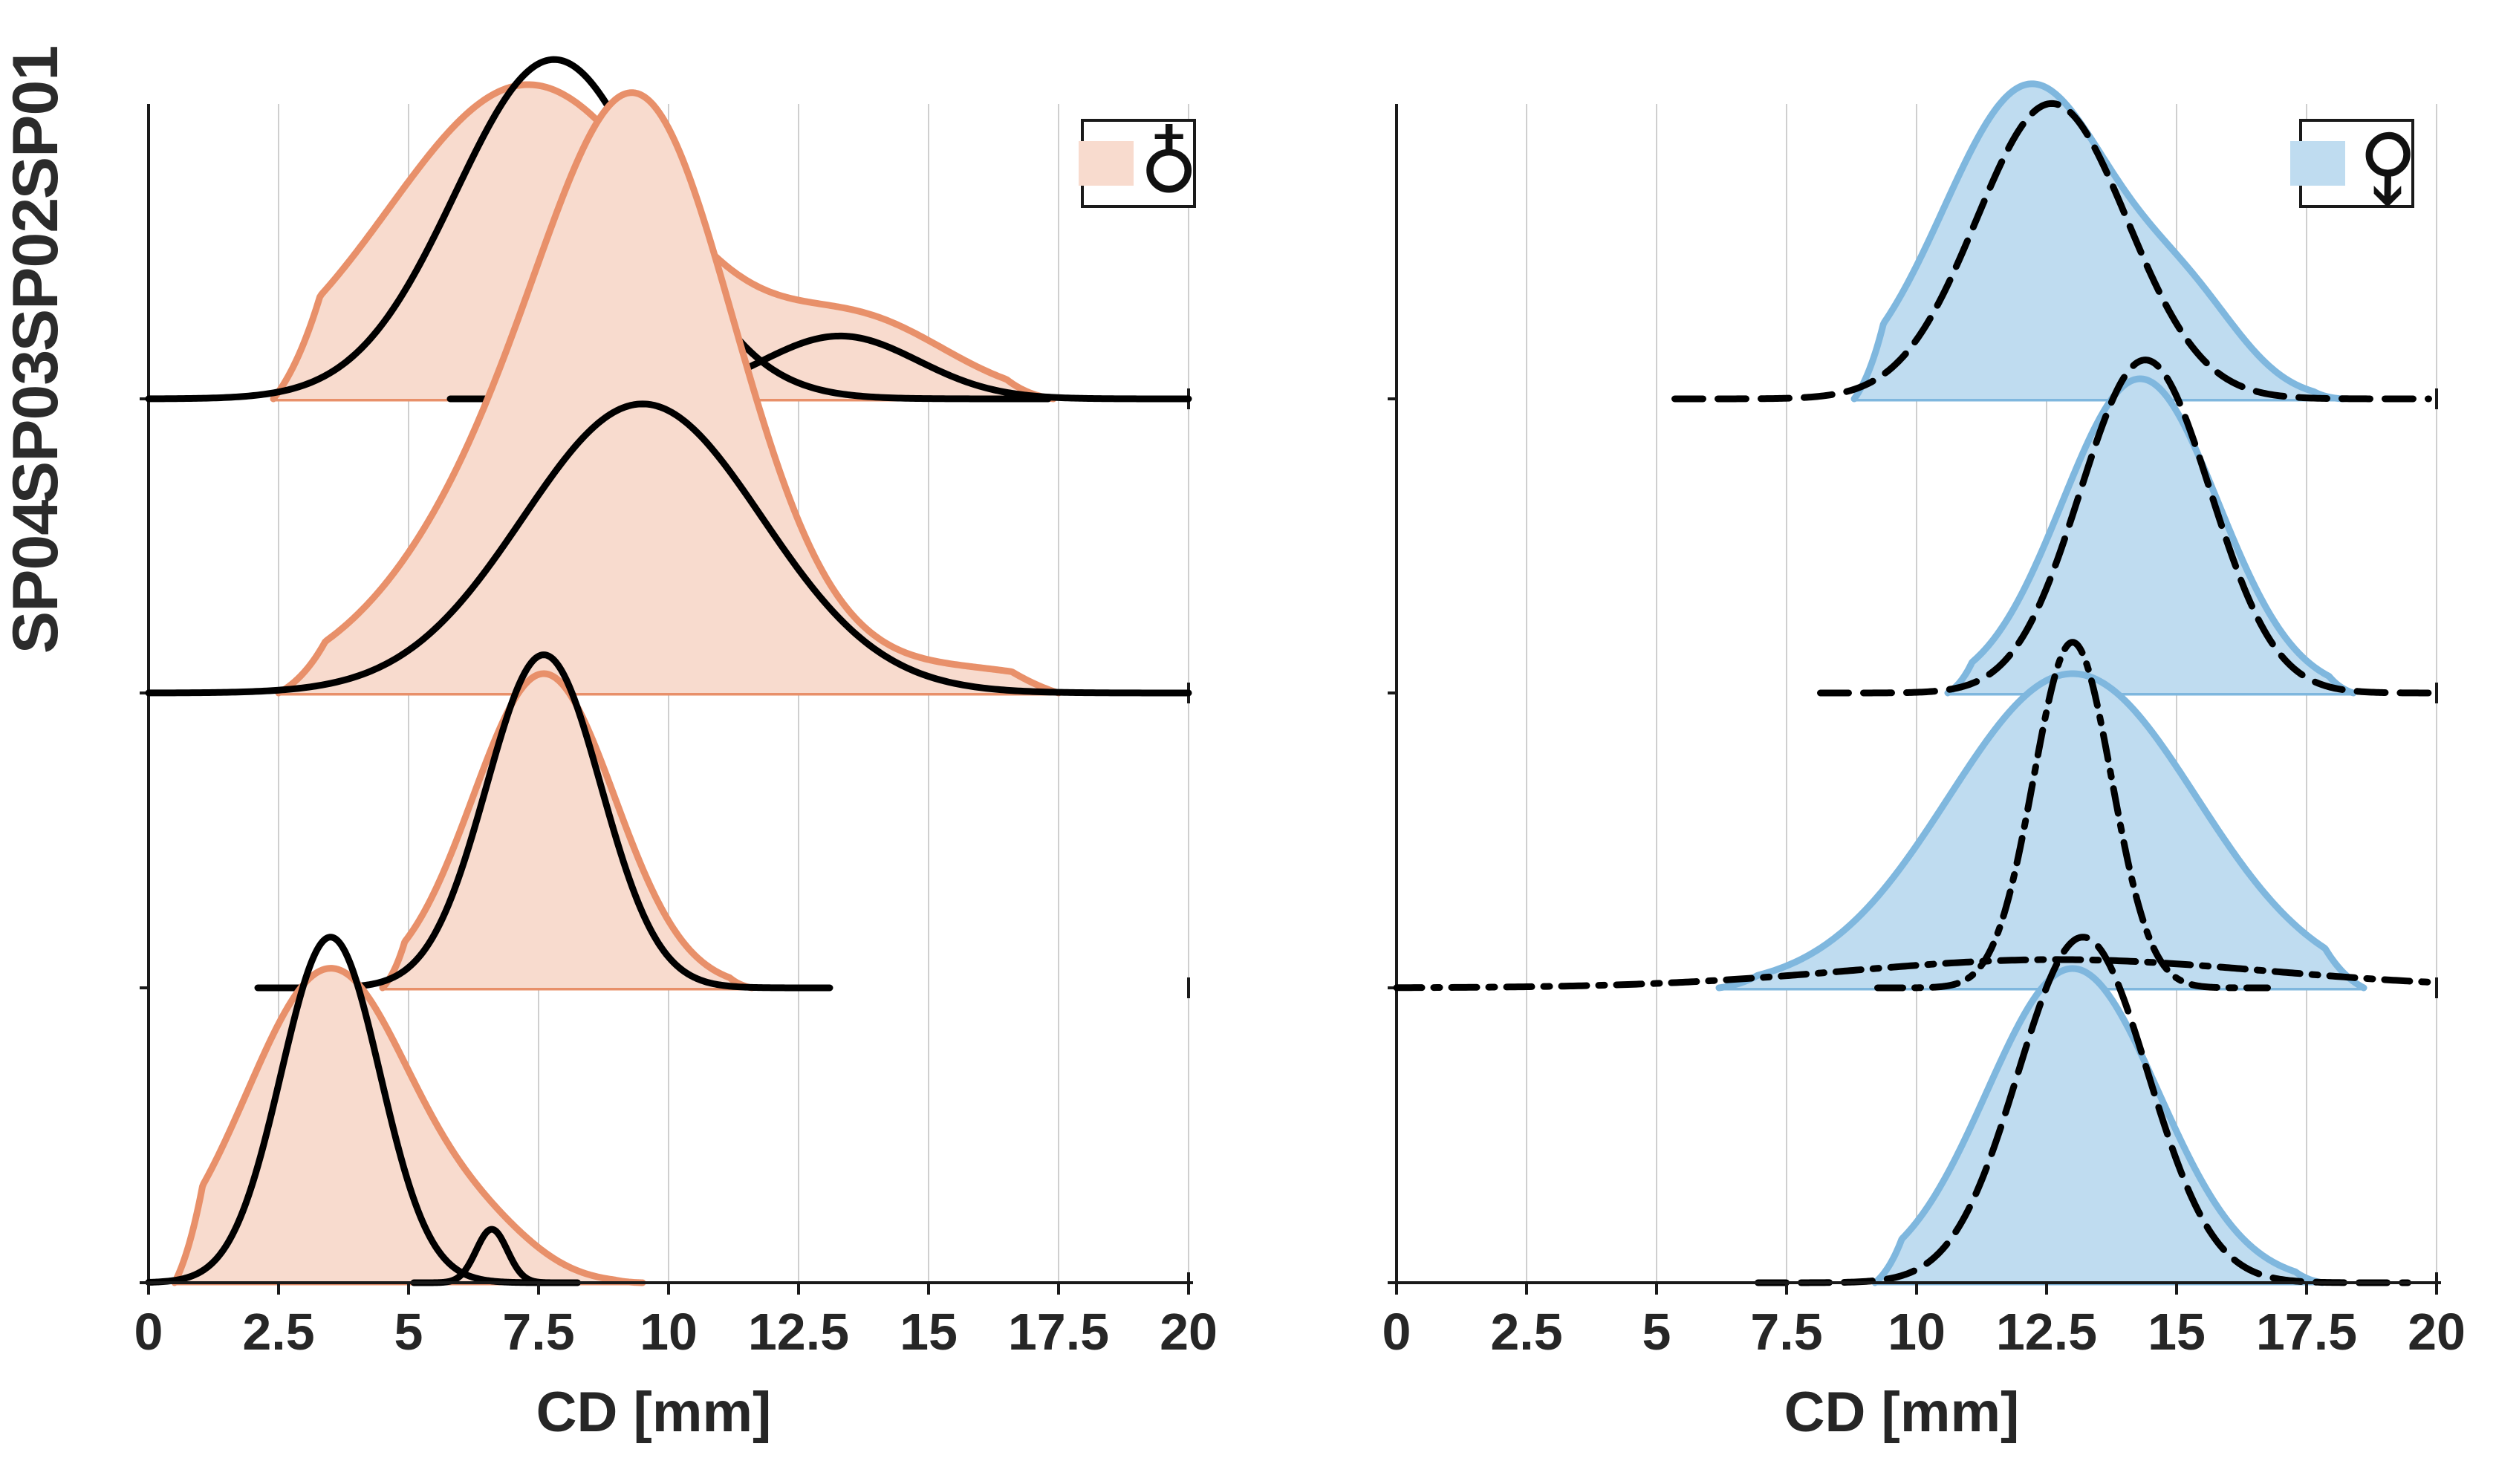  I want to click on legend-female: ♀, so click(1139, 161).